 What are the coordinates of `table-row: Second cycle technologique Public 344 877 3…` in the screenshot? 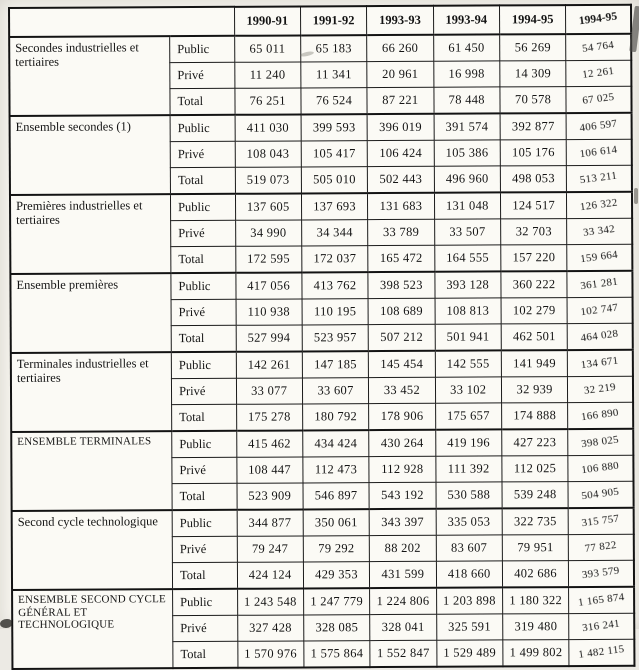 It's located at (322, 548).